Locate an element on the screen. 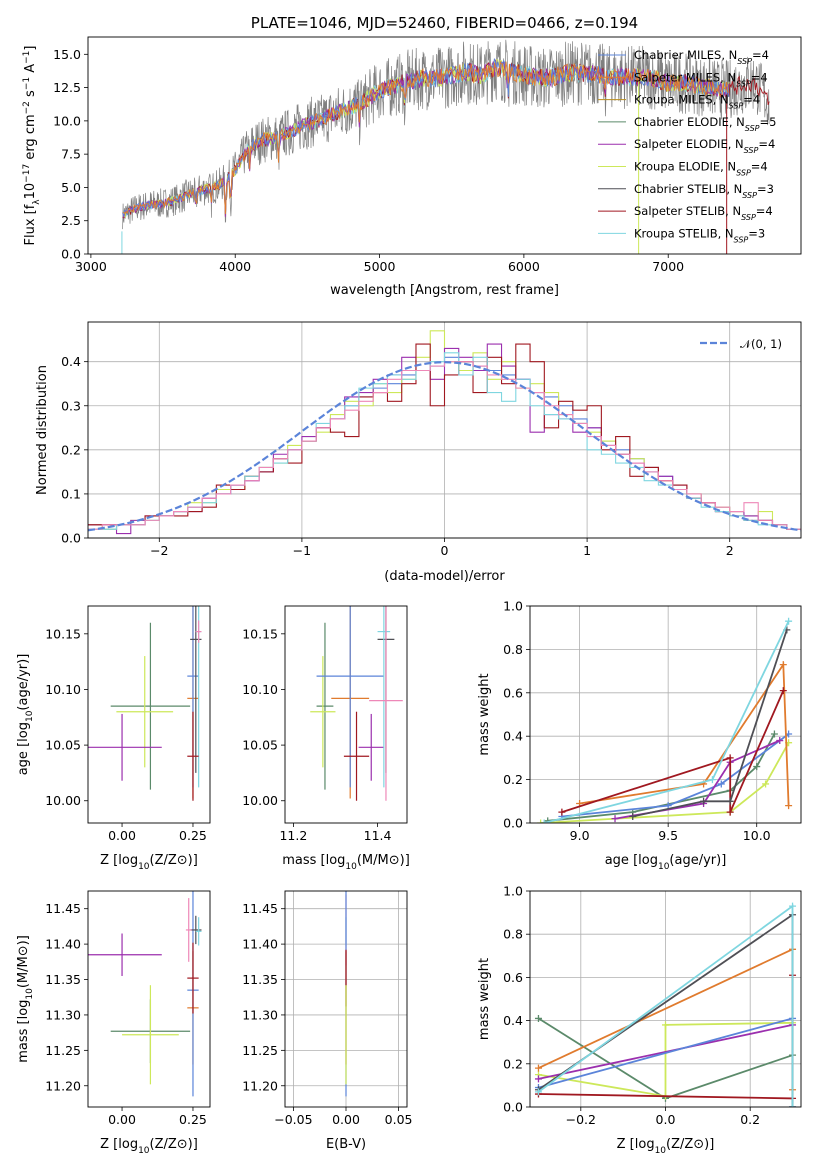  label-part: Flux [f is located at coordinates (30, 224).